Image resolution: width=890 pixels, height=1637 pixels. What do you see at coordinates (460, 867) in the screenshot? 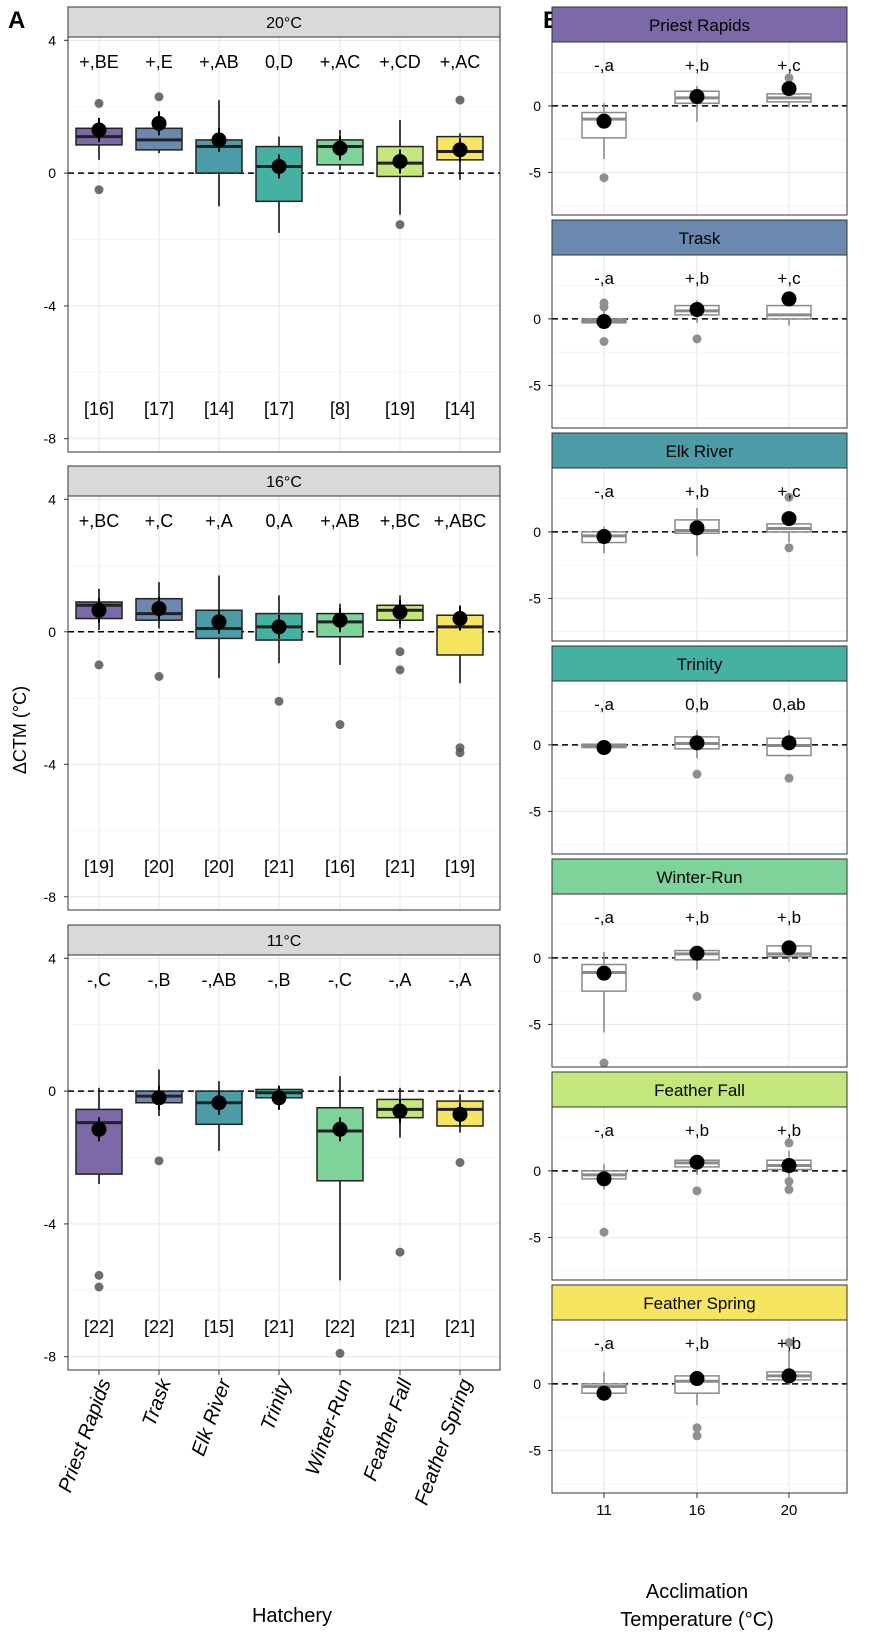
I see `sample-size: [19]` at bounding box center [460, 867].